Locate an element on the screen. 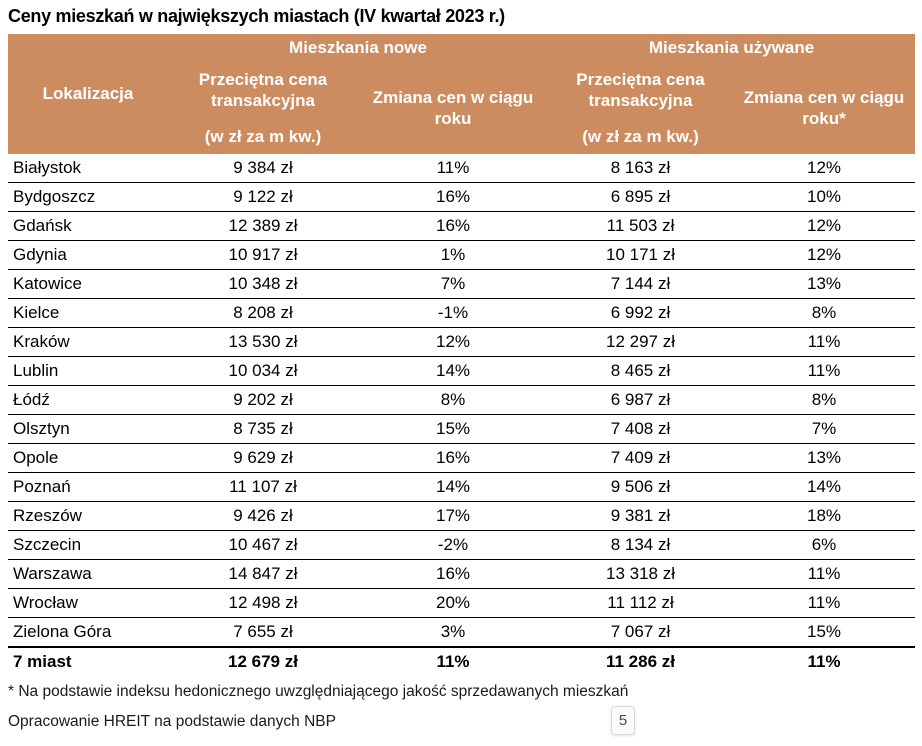 The width and height of the screenshot is (922, 746). table-row: Łódź 9 202 zł 8% 6 987 zł 8% is located at coordinates (461, 400).